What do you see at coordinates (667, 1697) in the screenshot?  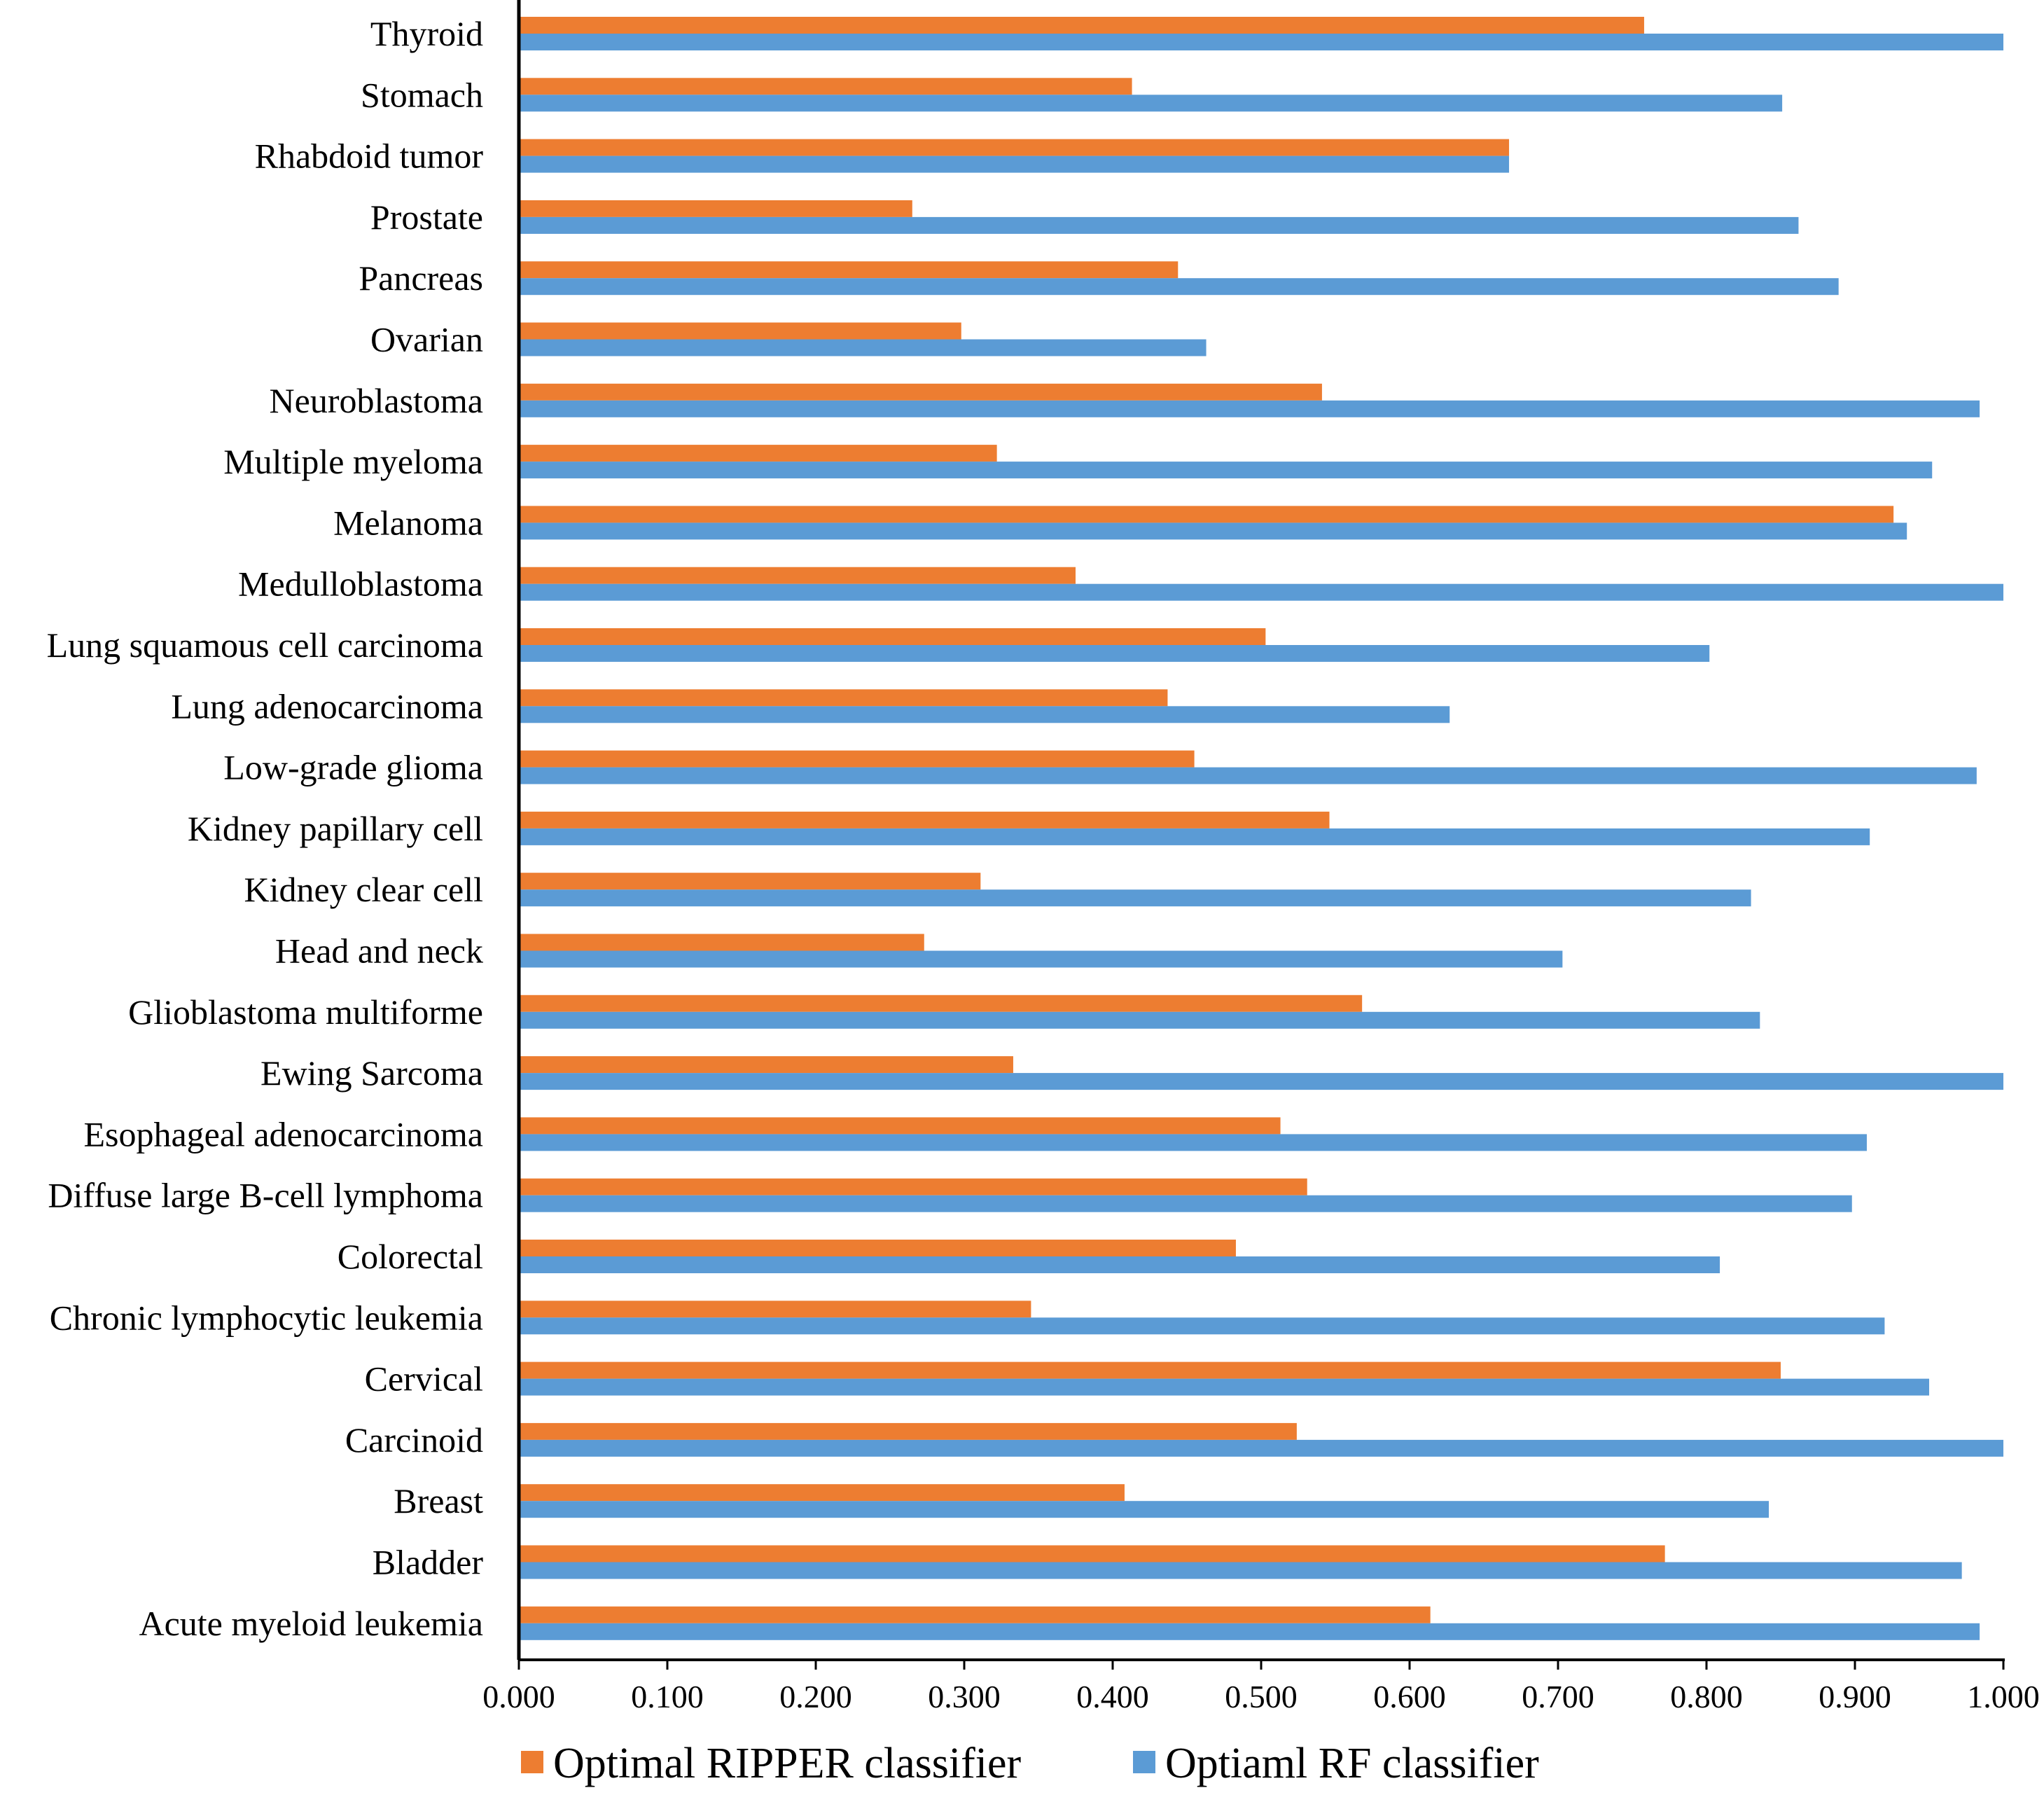 I see `x-tick-label: 0.100` at bounding box center [667, 1697].